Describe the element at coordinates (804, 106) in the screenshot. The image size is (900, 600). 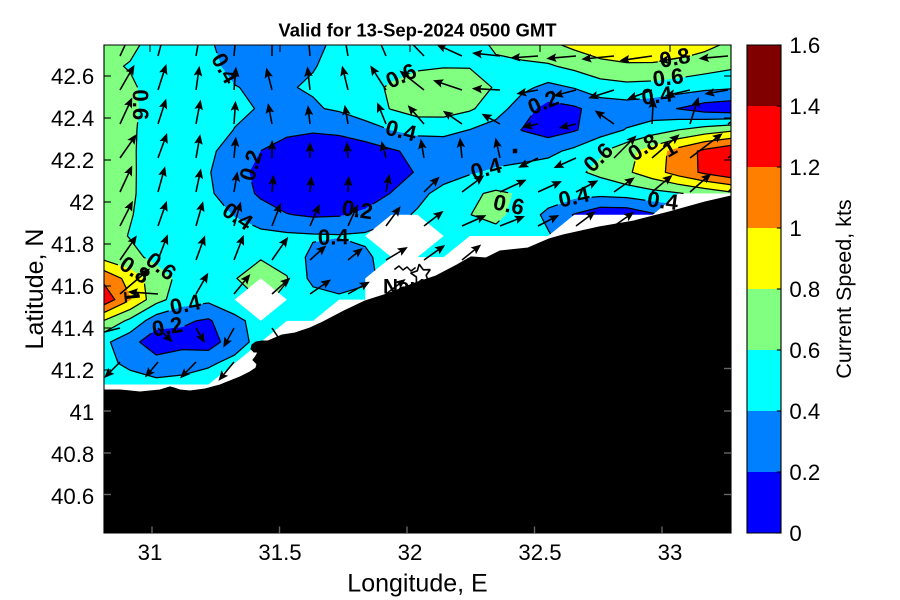
I see `svg-text: 1.4` at that location.